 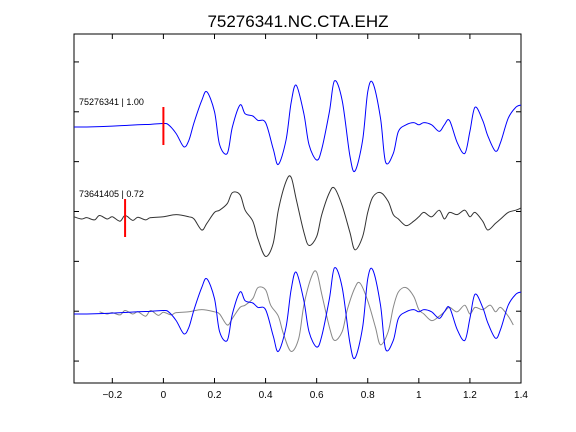 I want to click on chart-title: 75276341.NC.CTA.EHZ, so click(x=297, y=21).